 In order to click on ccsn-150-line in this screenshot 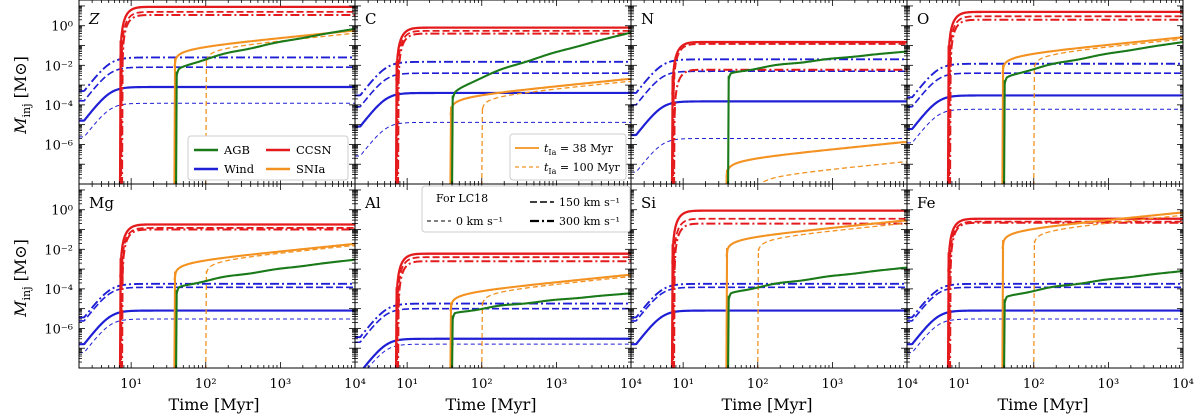, I will do `click(237, 39)`.